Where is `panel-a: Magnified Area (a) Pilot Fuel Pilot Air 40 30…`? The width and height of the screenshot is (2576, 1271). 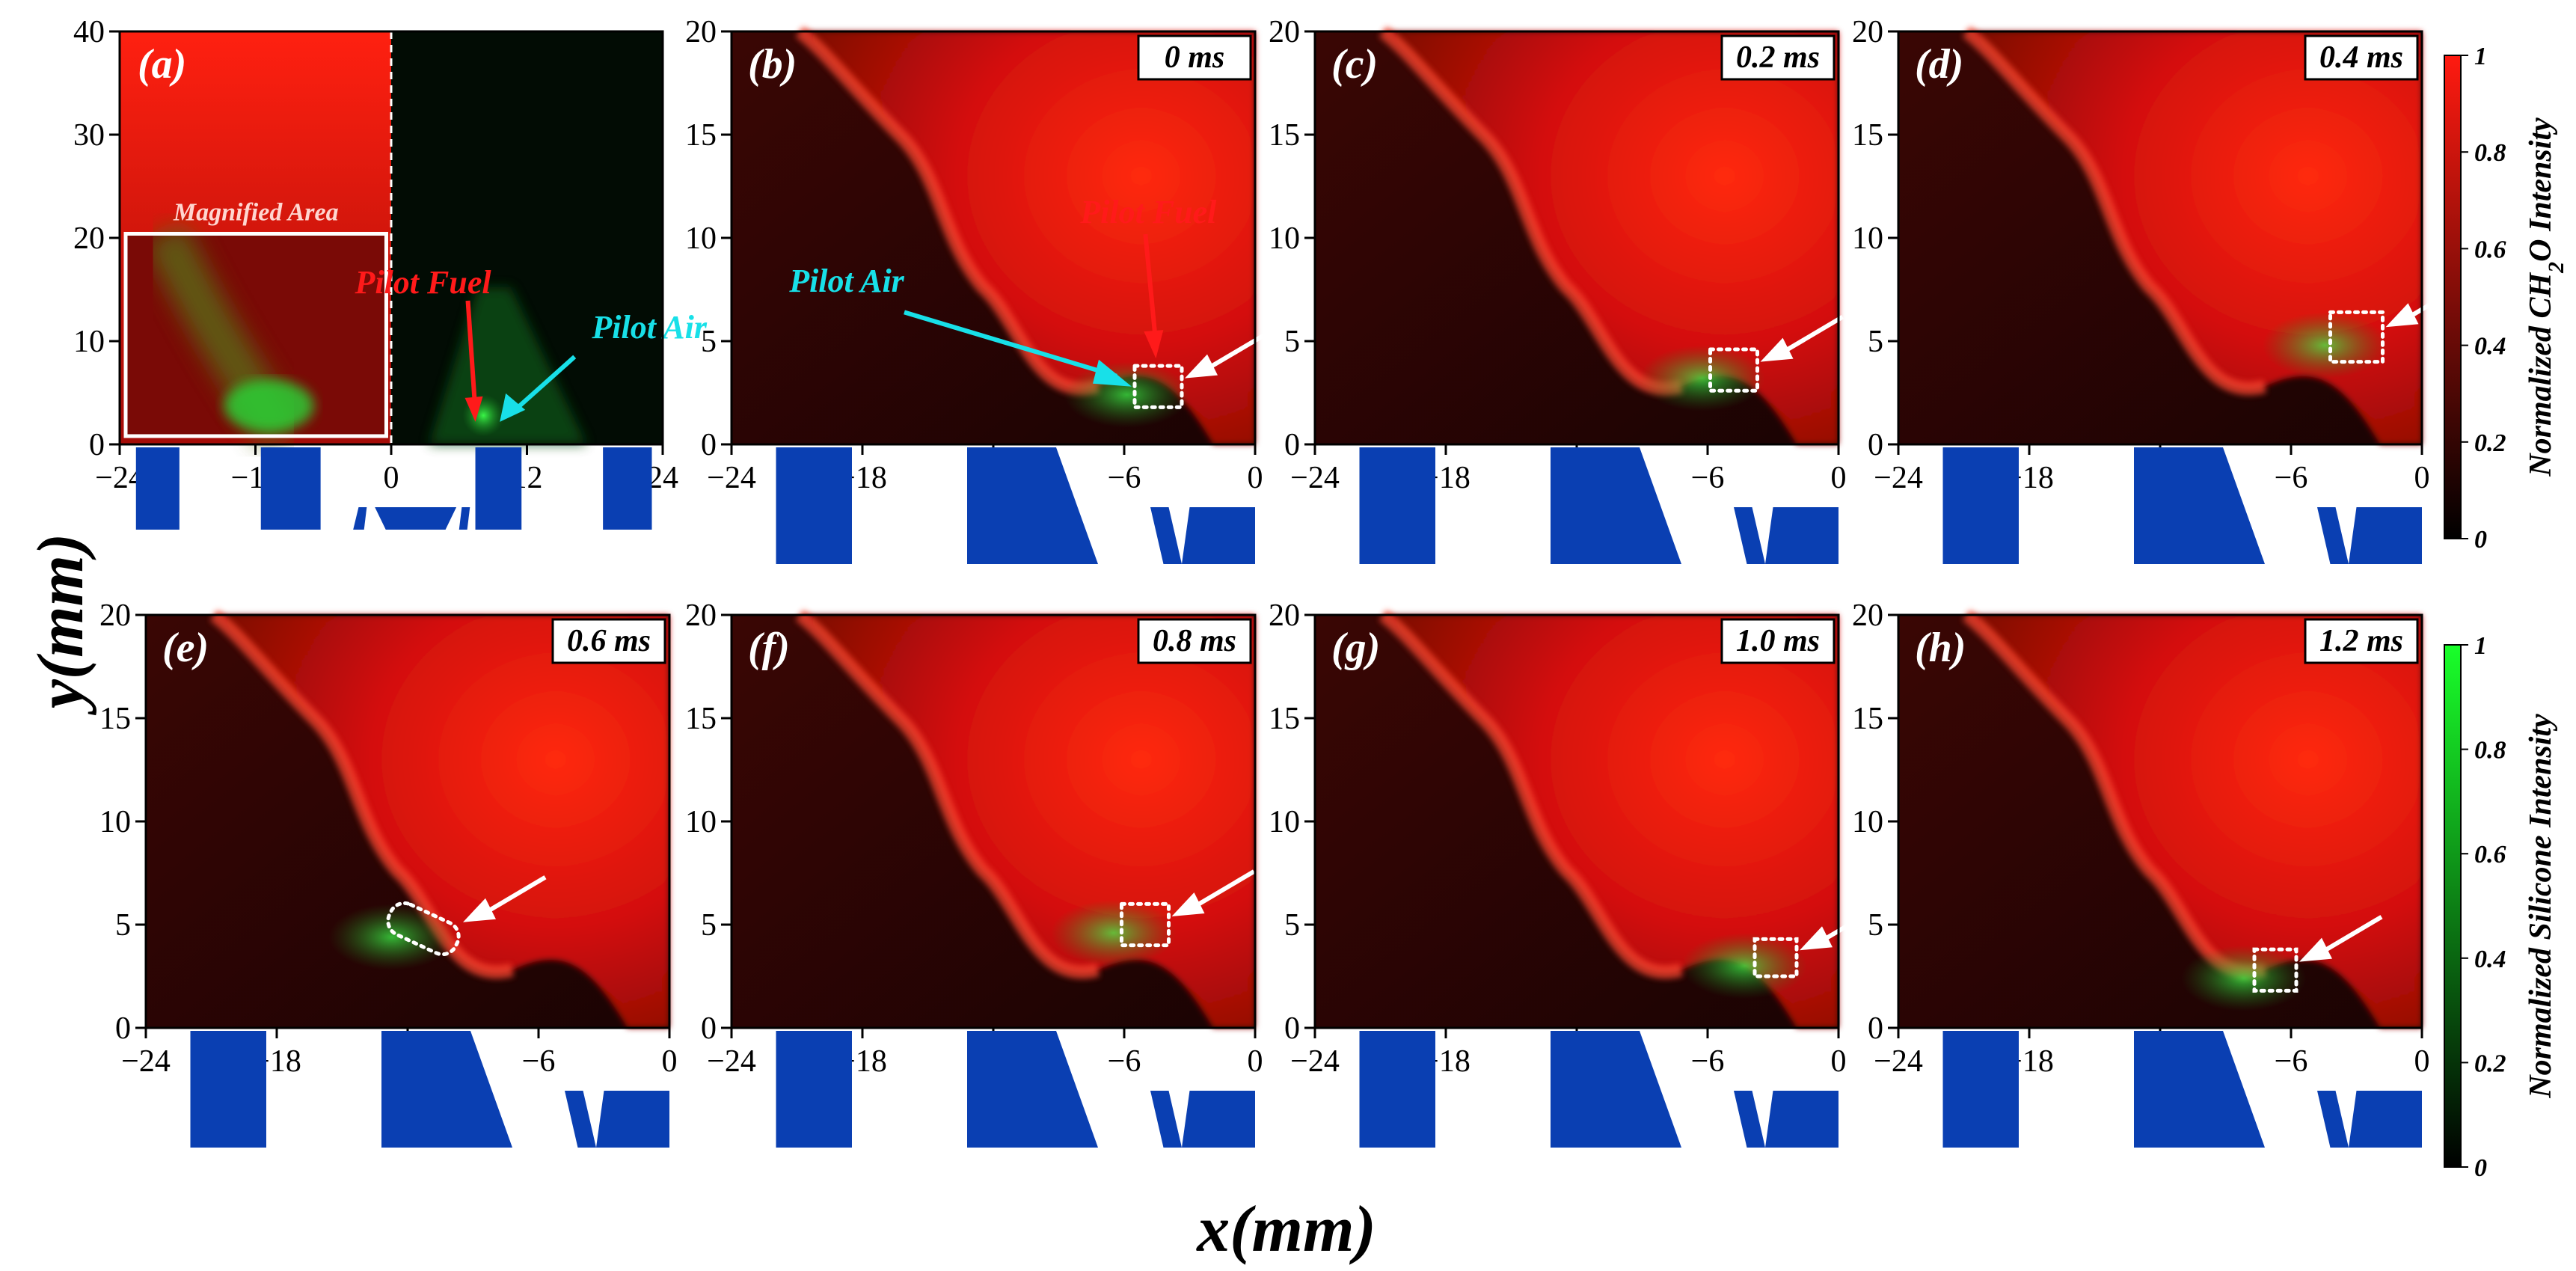 panel-a: Magnified Area (a) Pilot Fuel Pilot Air 40 30… is located at coordinates (390, 272).